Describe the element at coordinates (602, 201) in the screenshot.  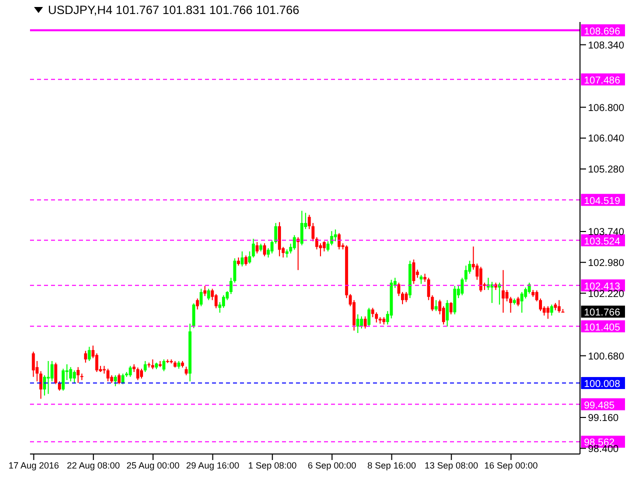
I see `ref-line-label: 104.519` at that location.